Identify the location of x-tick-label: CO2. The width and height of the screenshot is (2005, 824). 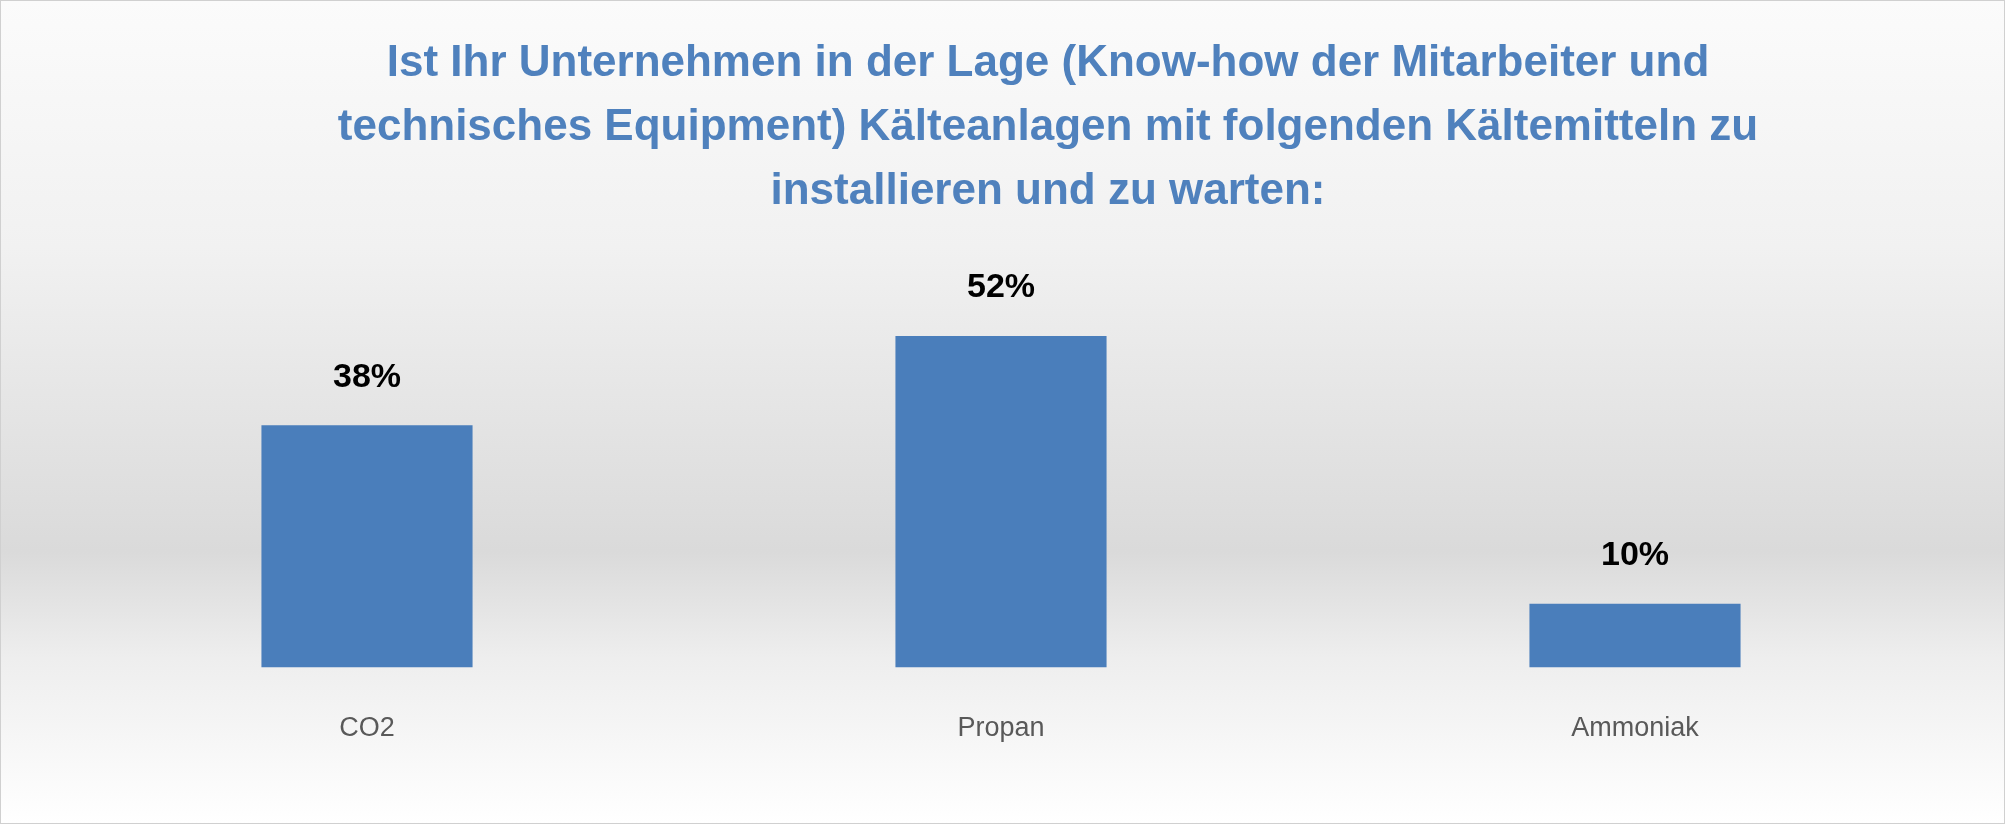
(367, 727).